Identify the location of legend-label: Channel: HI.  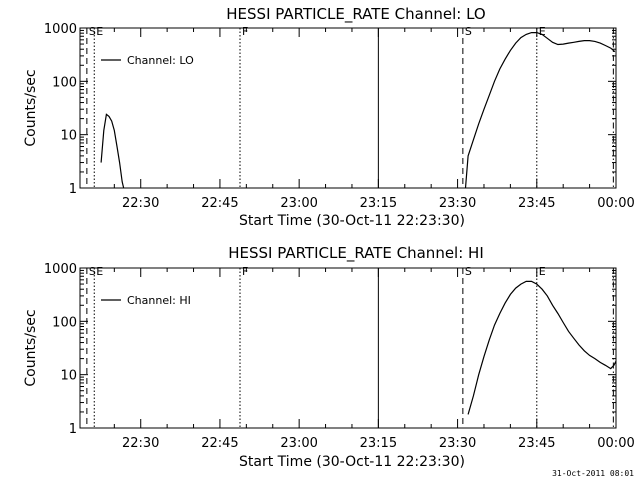
(159, 300).